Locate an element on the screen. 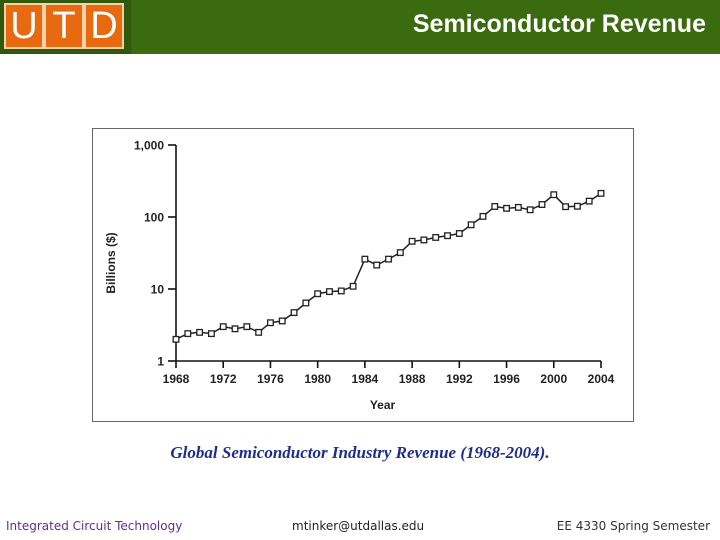 Image resolution: width=720 pixels, height=540 pixels. x-tick-label: 2000 is located at coordinates (553, 379).